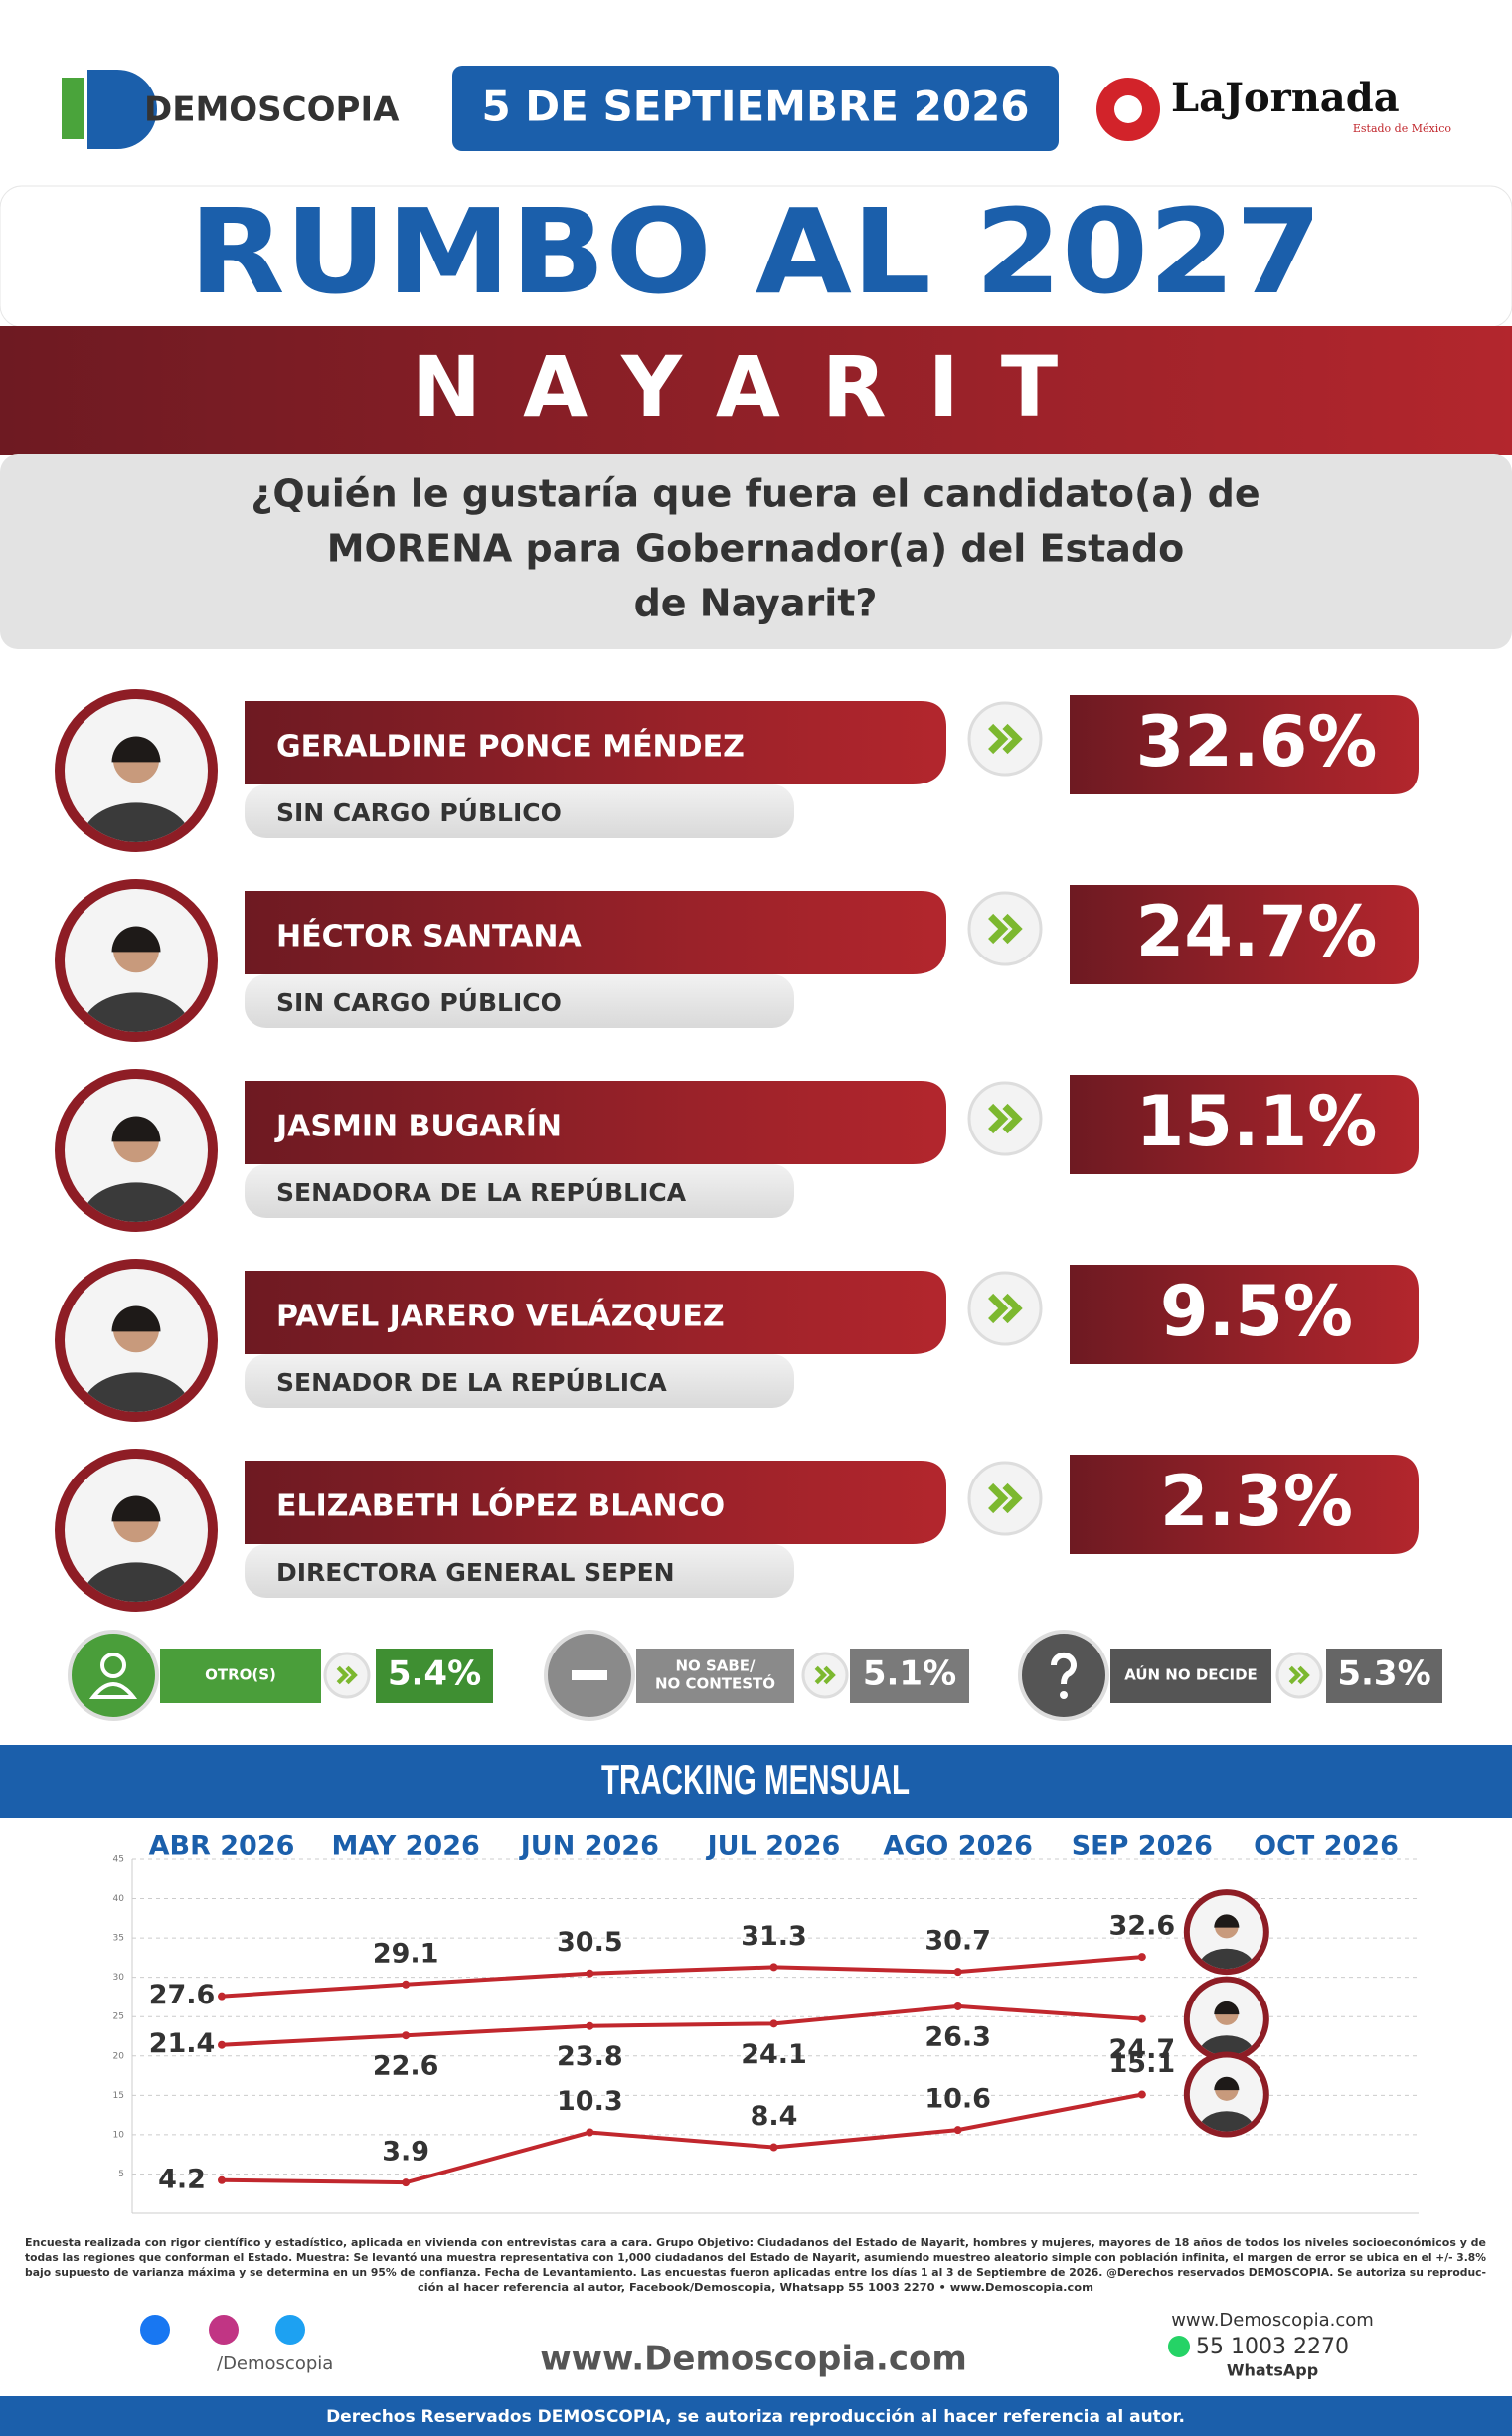 The width and height of the screenshot is (1512, 2436). I want to click on y-tick-label: 45, so click(118, 1860).